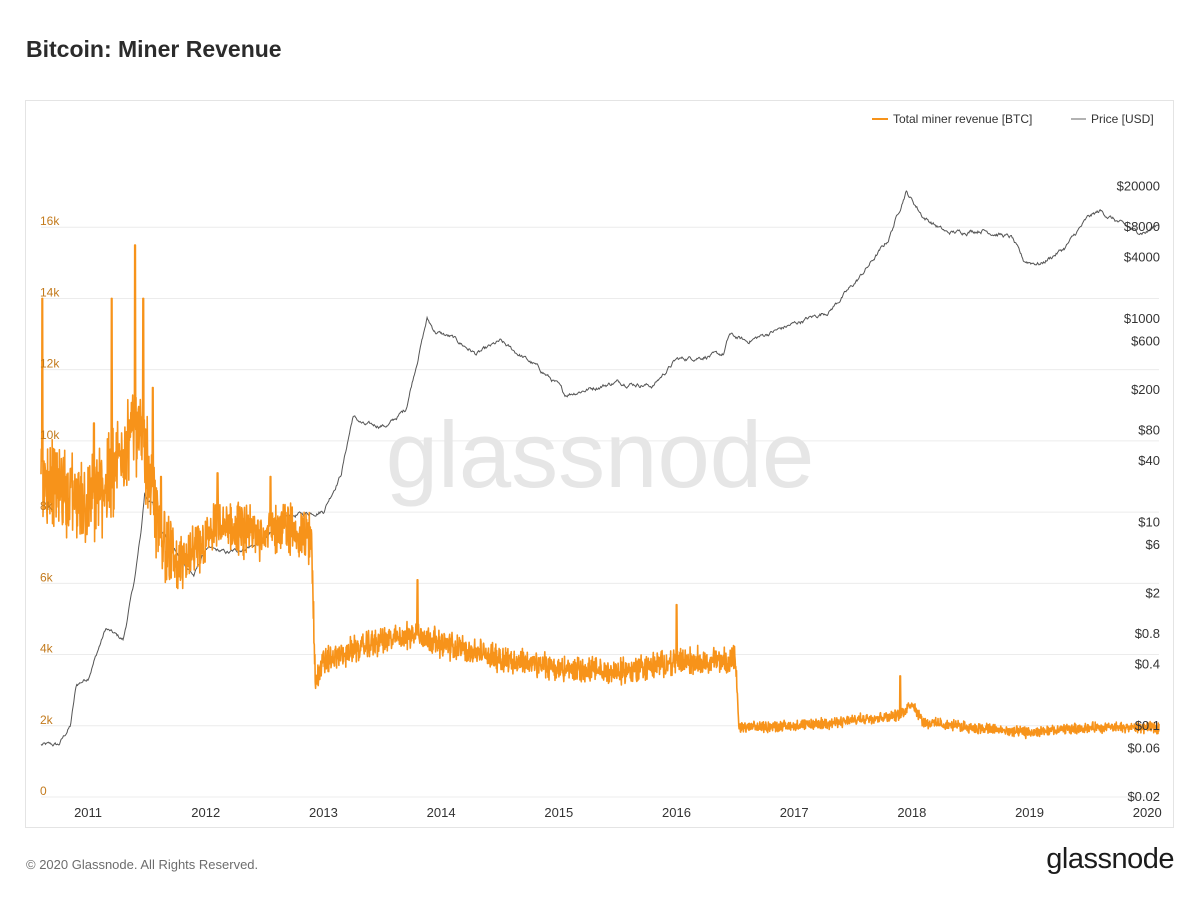  Describe the element at coordinates (47, 720) in the screenshot. I see `left-axis-tick-label: 2k` at that location.